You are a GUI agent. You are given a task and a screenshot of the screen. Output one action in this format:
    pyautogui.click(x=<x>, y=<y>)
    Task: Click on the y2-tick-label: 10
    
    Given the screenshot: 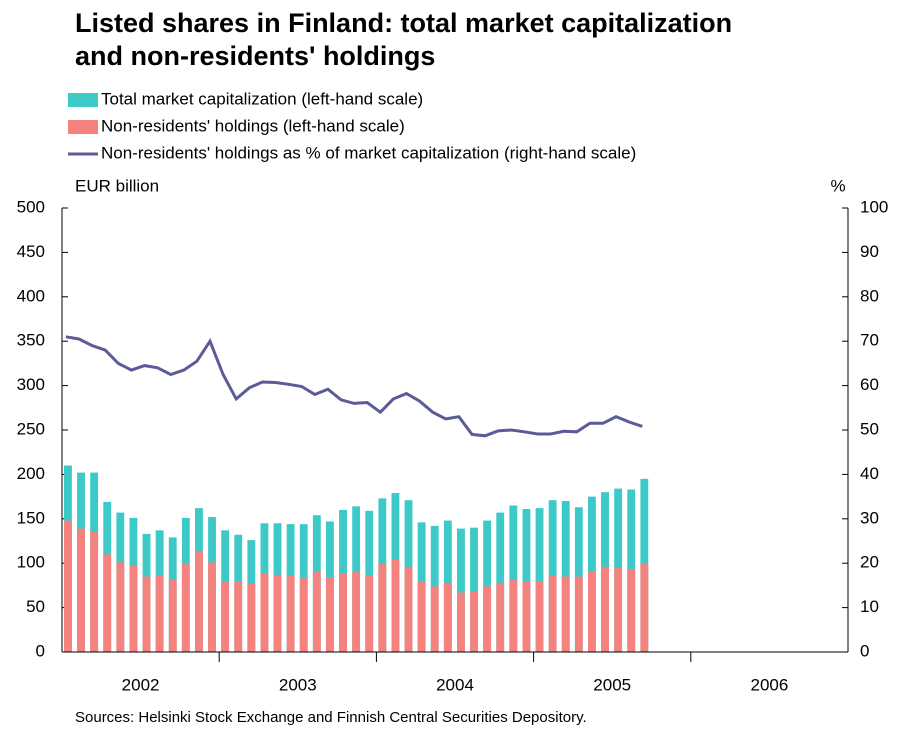 What is the action you would take?
    pyautogui.click(x=869, y=606)
    